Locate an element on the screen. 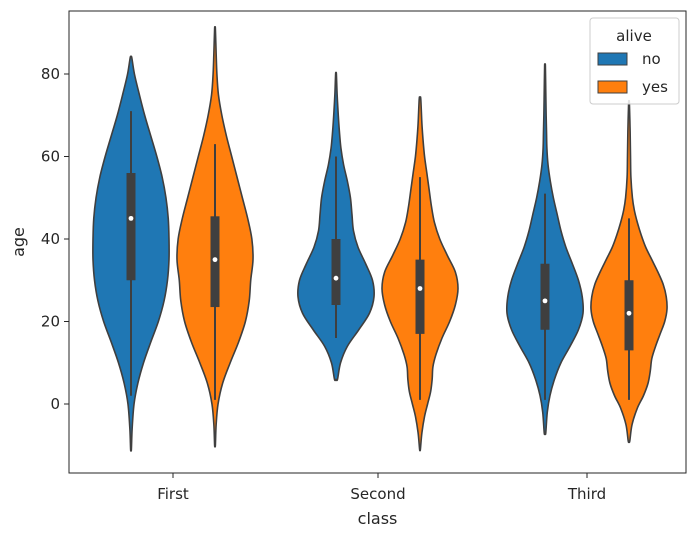  legend-swatch-yes is located at coordinates (612, 87).